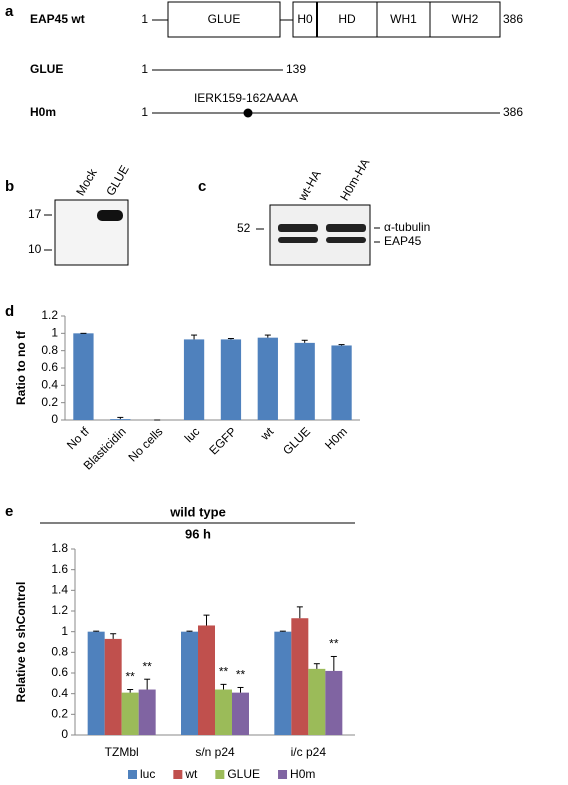  I want to click on y-tick-label: 1.6, so click(59, 569).